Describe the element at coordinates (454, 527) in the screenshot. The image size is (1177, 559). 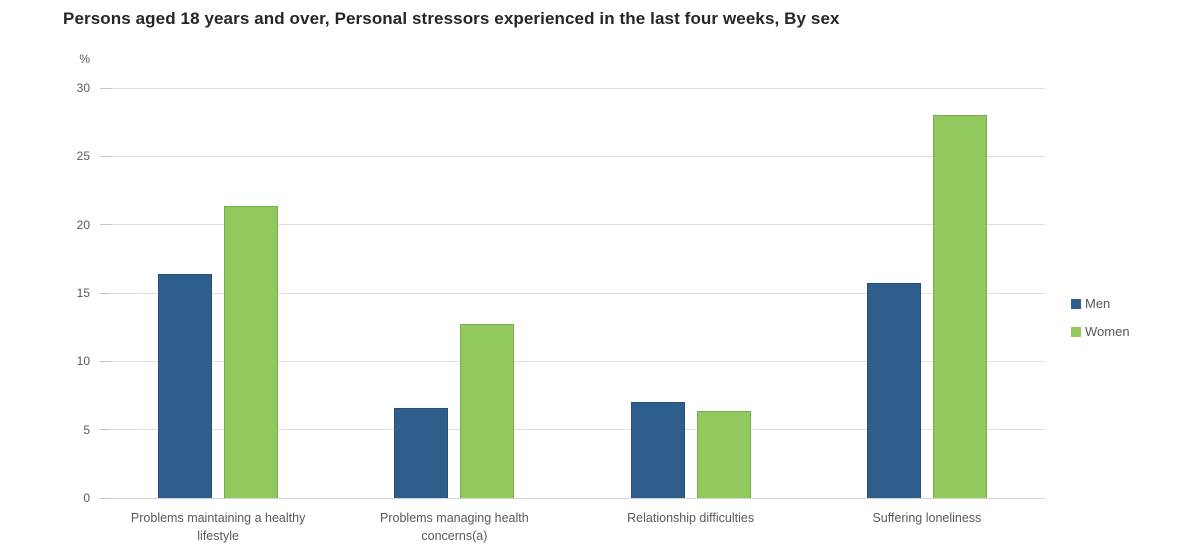
I see `category-label: Problems managing health concerns(a)` at that location.